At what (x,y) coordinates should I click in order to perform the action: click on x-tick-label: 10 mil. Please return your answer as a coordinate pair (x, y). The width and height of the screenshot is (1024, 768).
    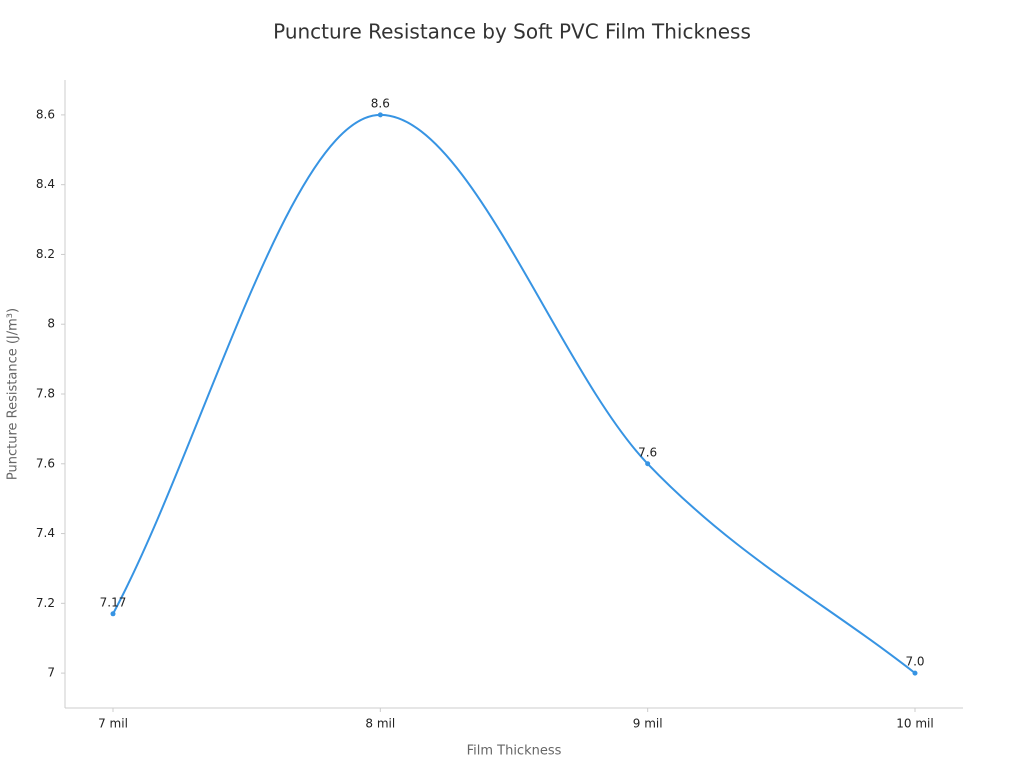
    Looking at the image, I should click on (914, 724).